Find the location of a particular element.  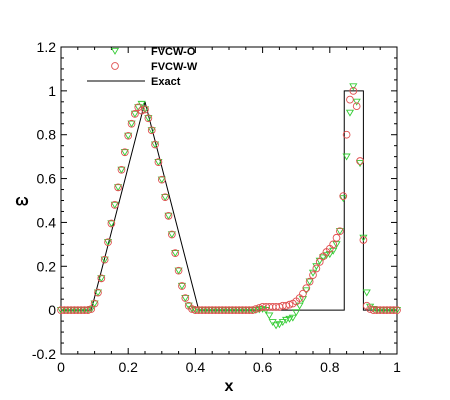

y-tick-label: 0.6 is located at coordinates (47, 179).